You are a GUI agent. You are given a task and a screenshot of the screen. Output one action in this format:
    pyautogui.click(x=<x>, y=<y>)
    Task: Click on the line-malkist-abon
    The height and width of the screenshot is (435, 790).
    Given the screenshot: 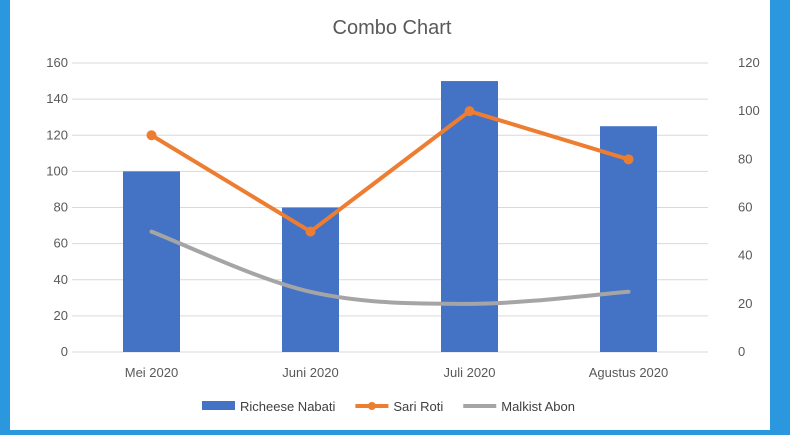 What is the action you would take?
    pyautogui.click(x=390, y=267)
    